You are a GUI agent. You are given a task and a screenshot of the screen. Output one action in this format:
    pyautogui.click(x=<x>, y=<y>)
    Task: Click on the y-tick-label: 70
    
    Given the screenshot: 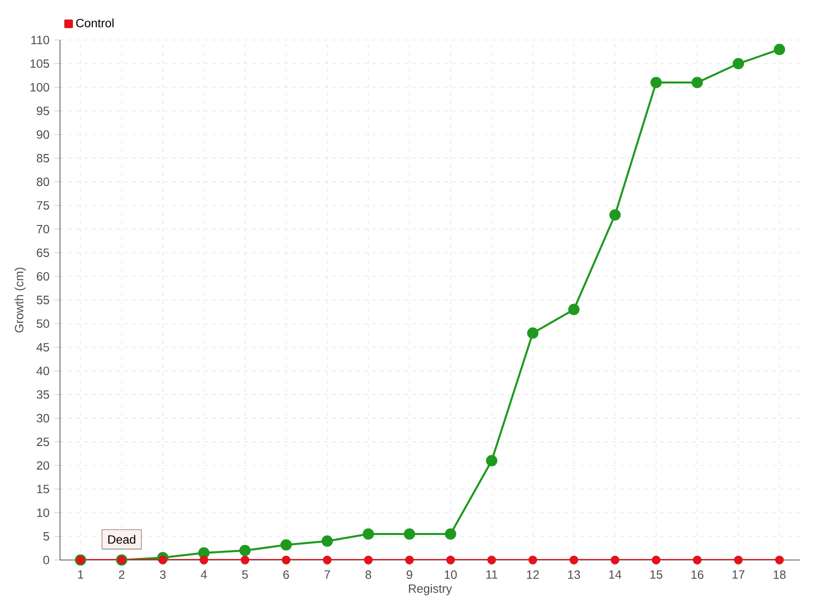 What is the action you would take?
    pyautogui.click(x=43, y=229)
    